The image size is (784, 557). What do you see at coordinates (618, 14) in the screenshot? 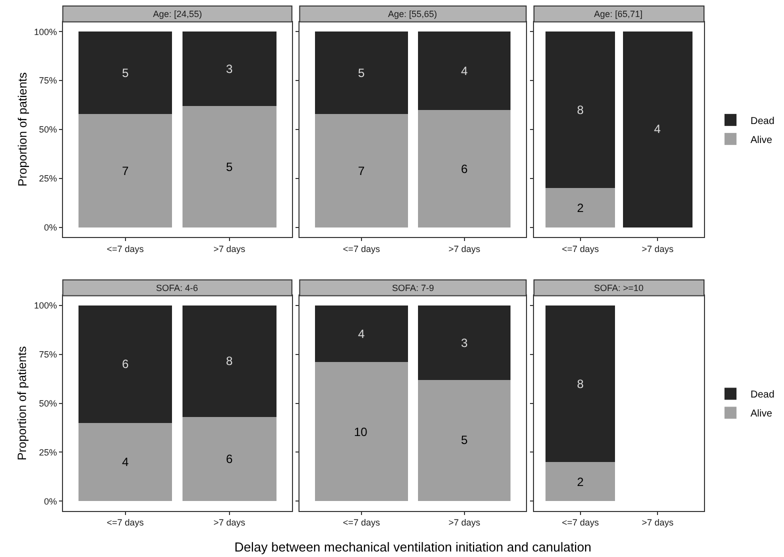
I see `chart-title: Age: [65,71]` at bounding box center [618, 14].